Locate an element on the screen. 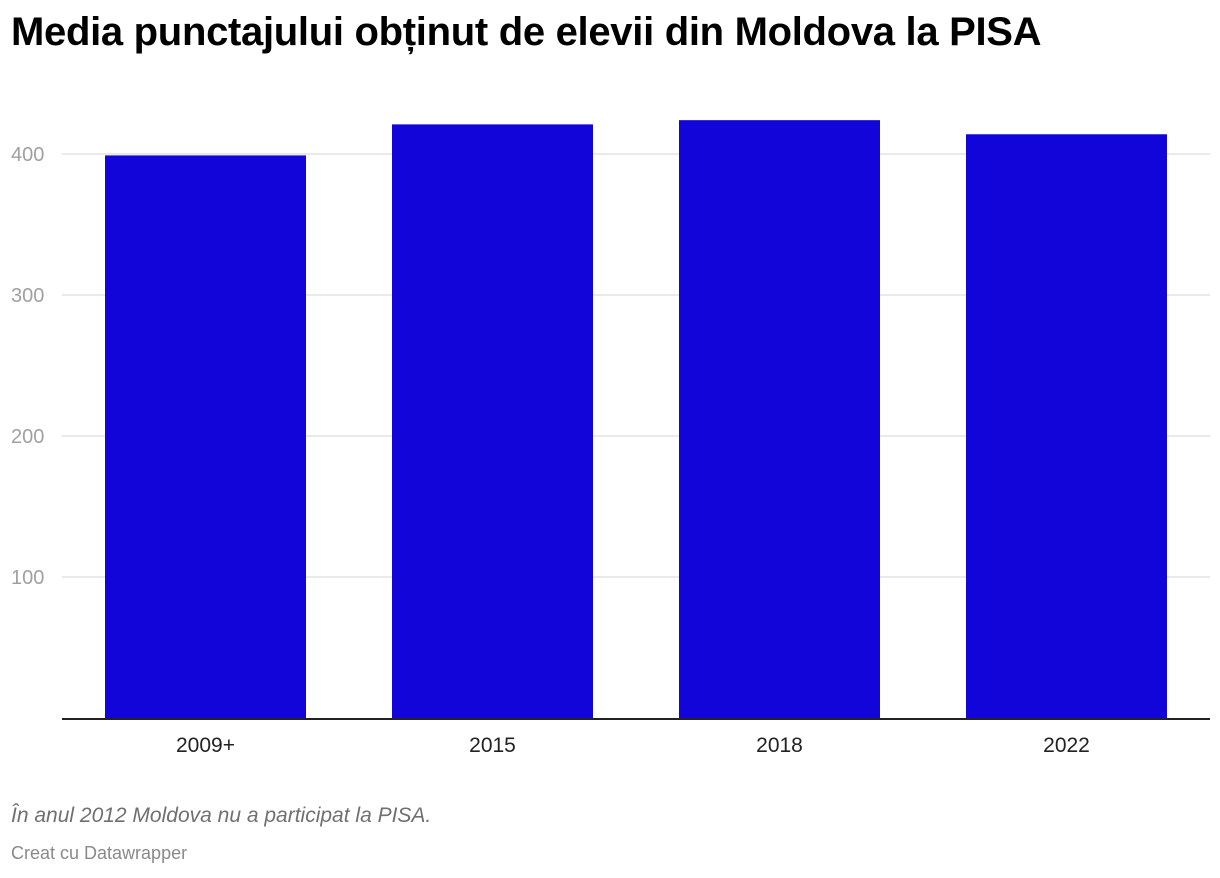 The height and width of the screenshot is (878, 1220). x-tick-label: 2018 is located at coordinates (779, 745).